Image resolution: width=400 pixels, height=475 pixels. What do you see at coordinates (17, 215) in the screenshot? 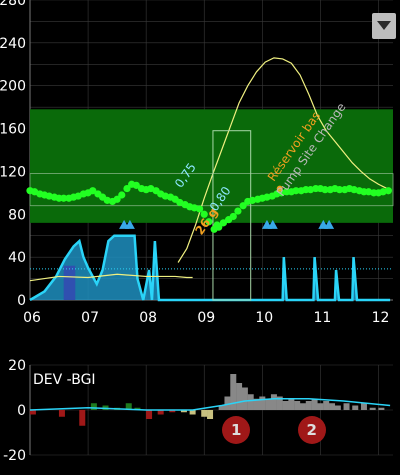
I see `y-tick-label: 80` at bounding box center [17, 215].